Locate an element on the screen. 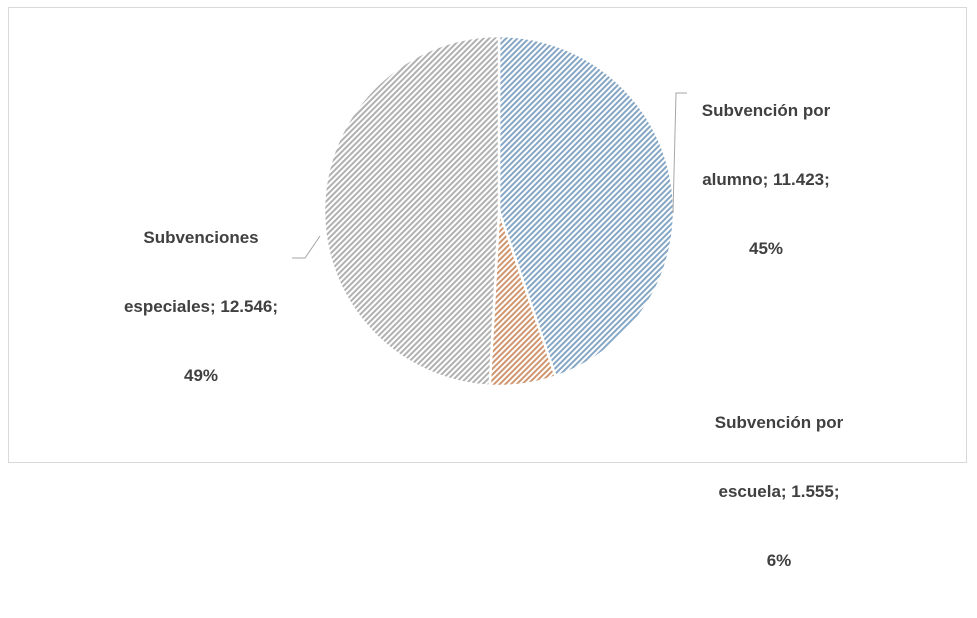 The width and height of the screenshot is (977, 618). data-label-line: escuela; 1.555; is located at coordinates (779, 491).